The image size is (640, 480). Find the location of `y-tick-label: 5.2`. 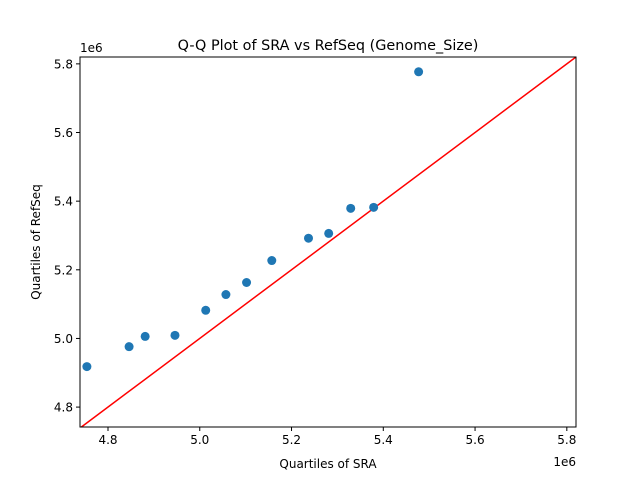

y-tick-label: 5.2 is located at coordinates (63, 270).